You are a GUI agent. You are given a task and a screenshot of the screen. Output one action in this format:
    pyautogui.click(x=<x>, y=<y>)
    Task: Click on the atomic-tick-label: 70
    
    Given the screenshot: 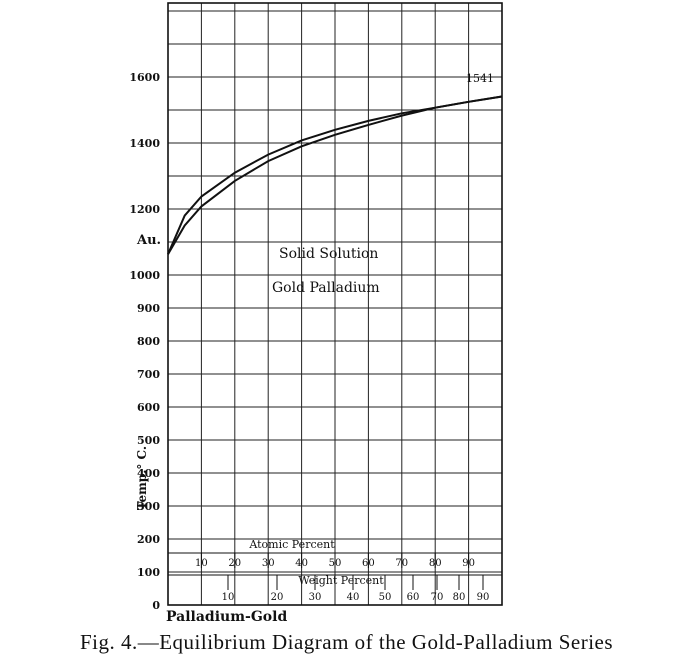 What is the action you would take?
    pyautogui.click(x=401, y=563)
    